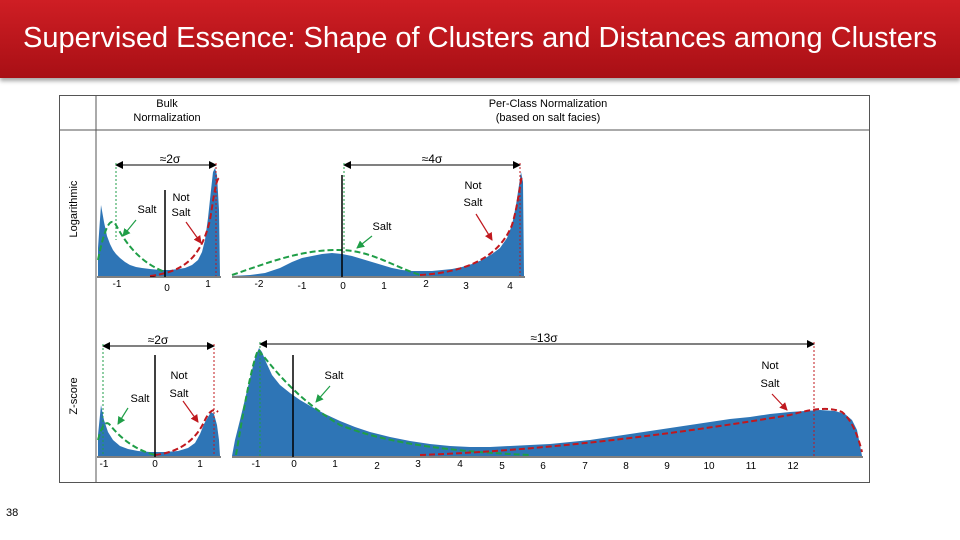 This screenshot has height=540, width=960. I want to click on panel-z-bulk: ≈2σ Salt Not Salt -1 0 1, so click(159, 401).